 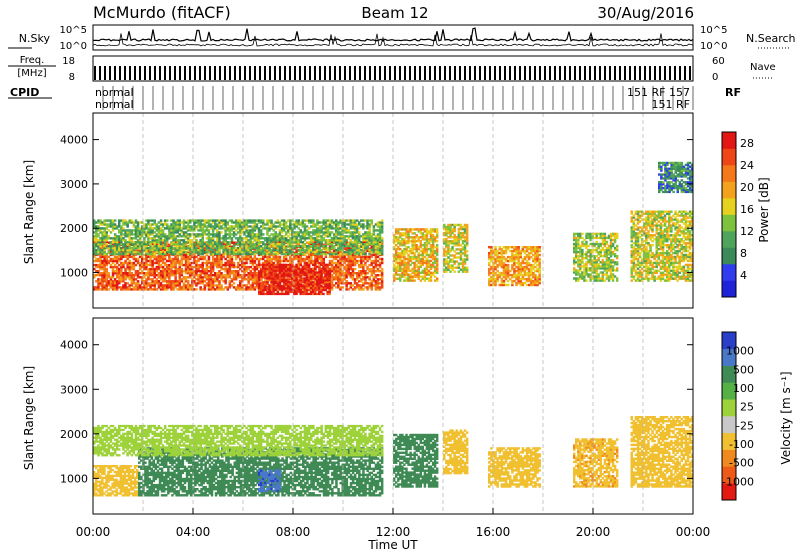 I want to click on nave-tick-bottom: 0, so click(x=715, y=77).